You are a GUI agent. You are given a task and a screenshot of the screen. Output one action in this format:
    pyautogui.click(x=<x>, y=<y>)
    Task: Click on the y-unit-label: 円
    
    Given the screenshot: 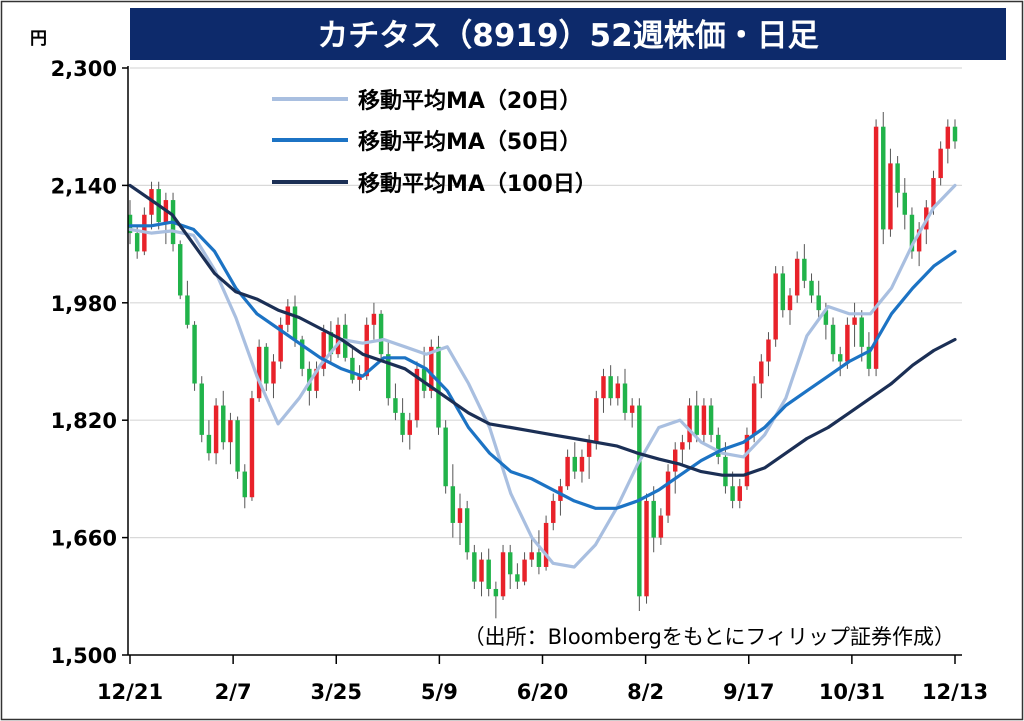 What is the action you would take?
    pyautogui.click(x=38, y=39)
    